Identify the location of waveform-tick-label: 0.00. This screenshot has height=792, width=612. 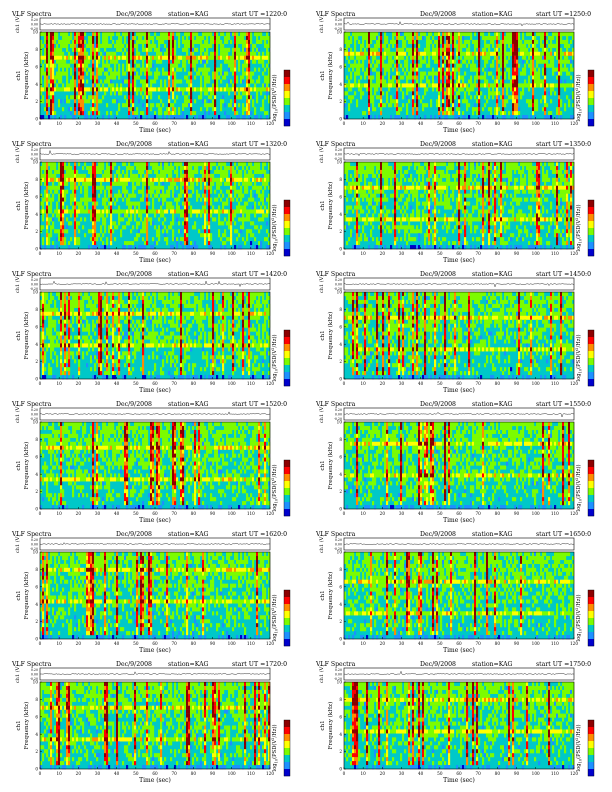
(338, 674).